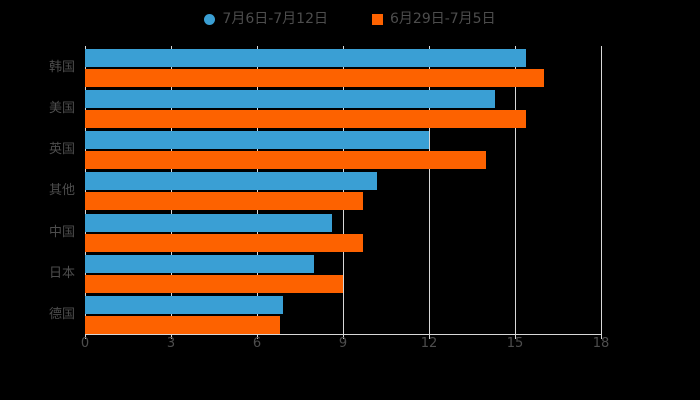 The image size is (700, 400). What do you see at coordinates (286, 160) in the screenshot?
I see `bar-英国-series-2` at bounding box center [286, 160].